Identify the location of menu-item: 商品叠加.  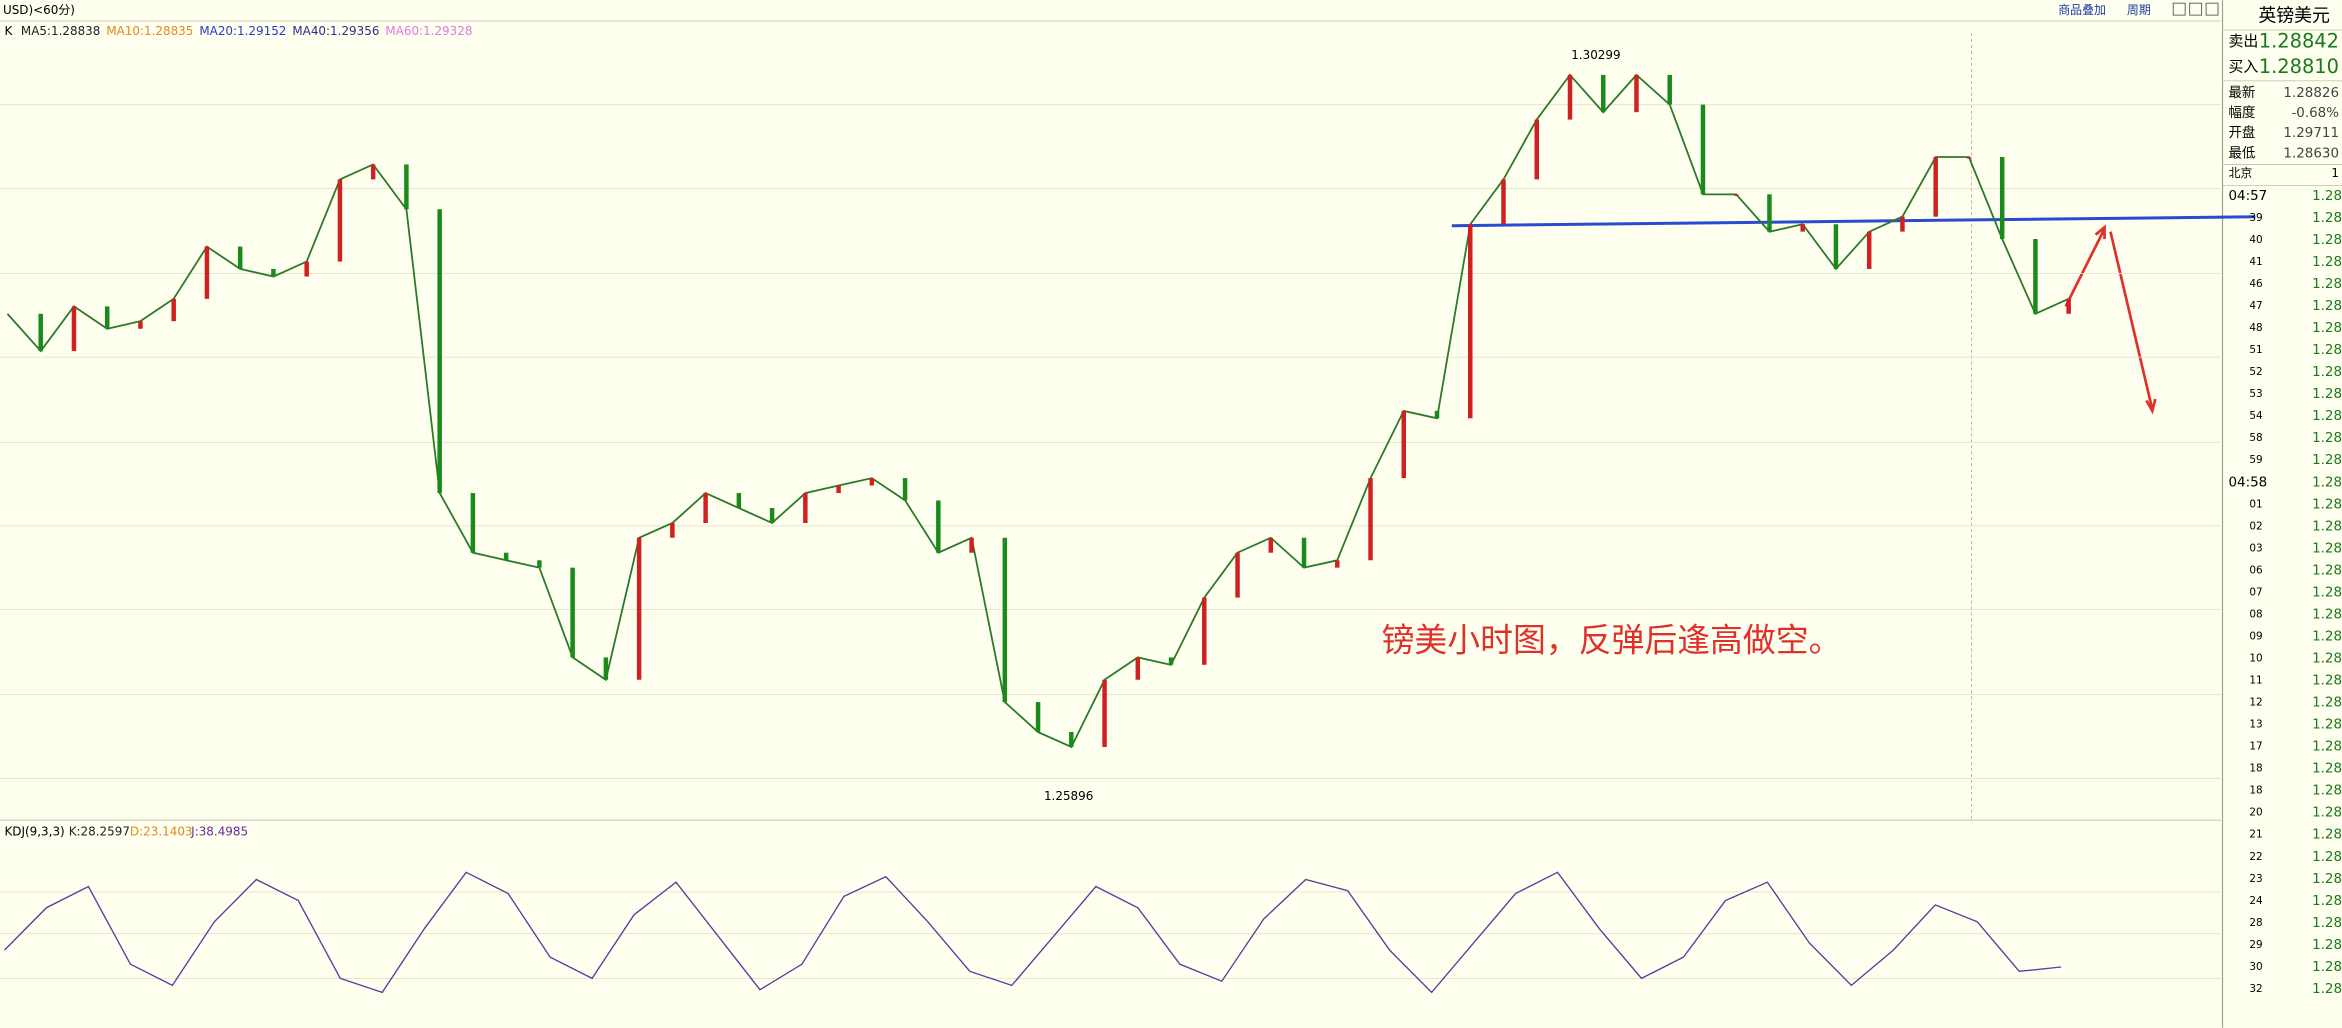
(2082, 9).